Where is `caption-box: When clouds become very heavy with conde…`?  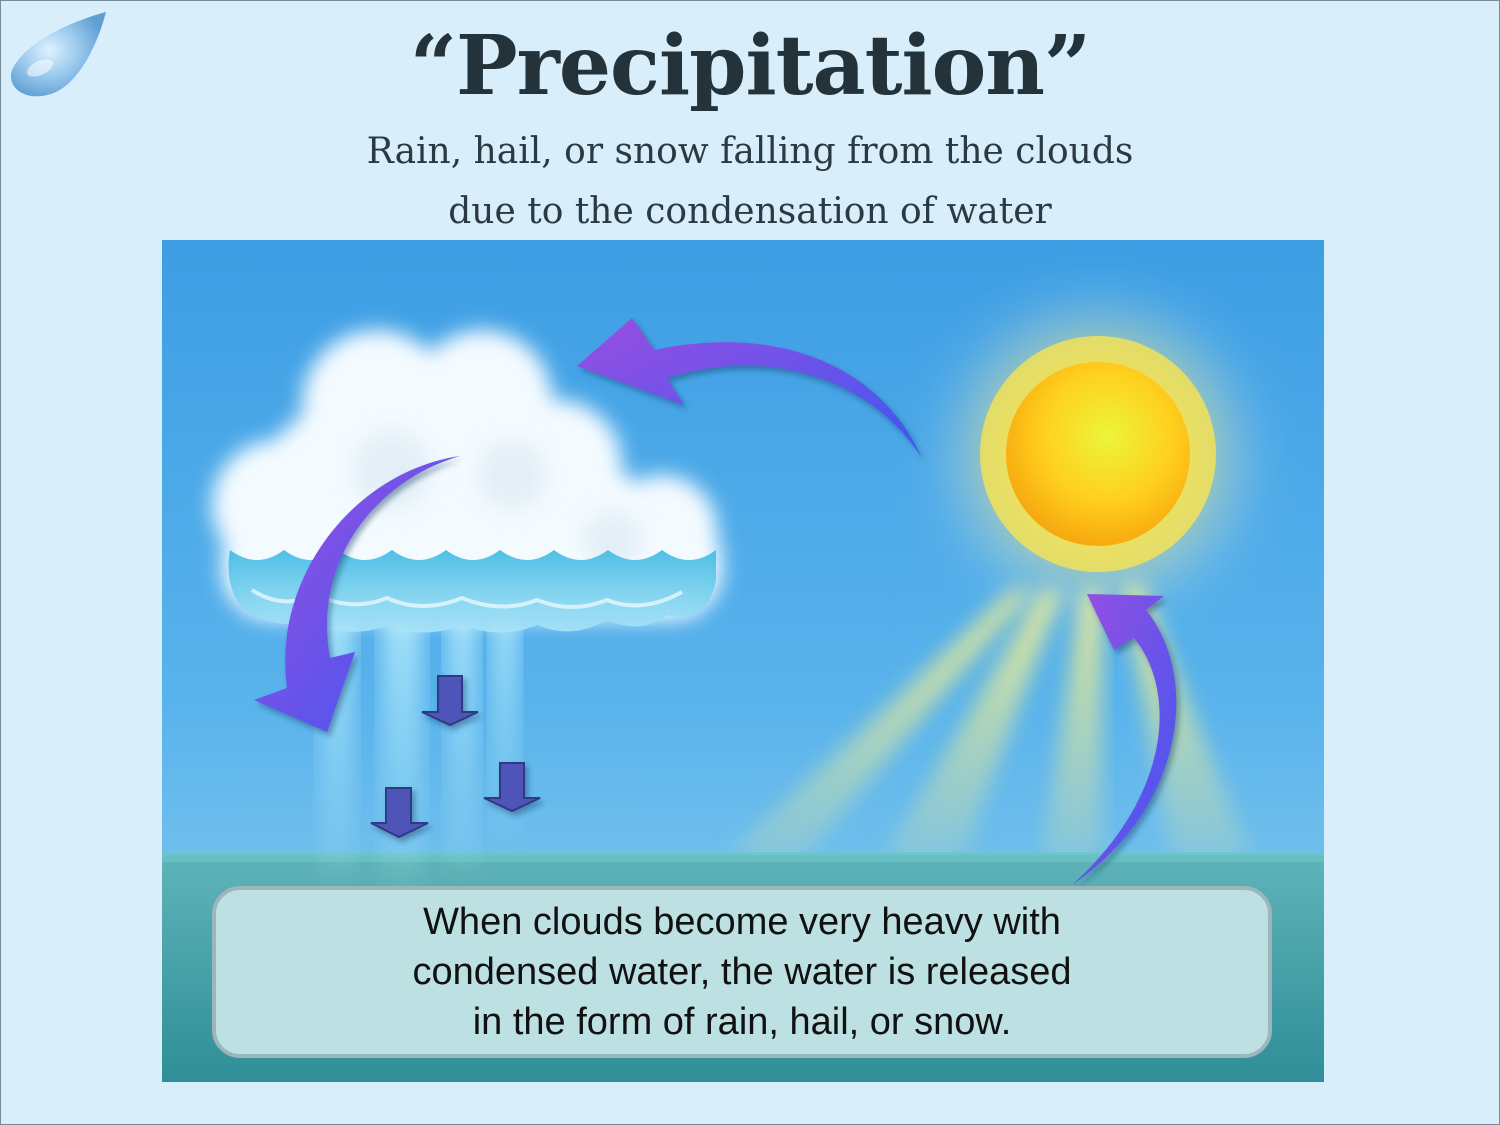
caption-box: When clouds become very heavy with conde… is located at coordinates (742, 972).